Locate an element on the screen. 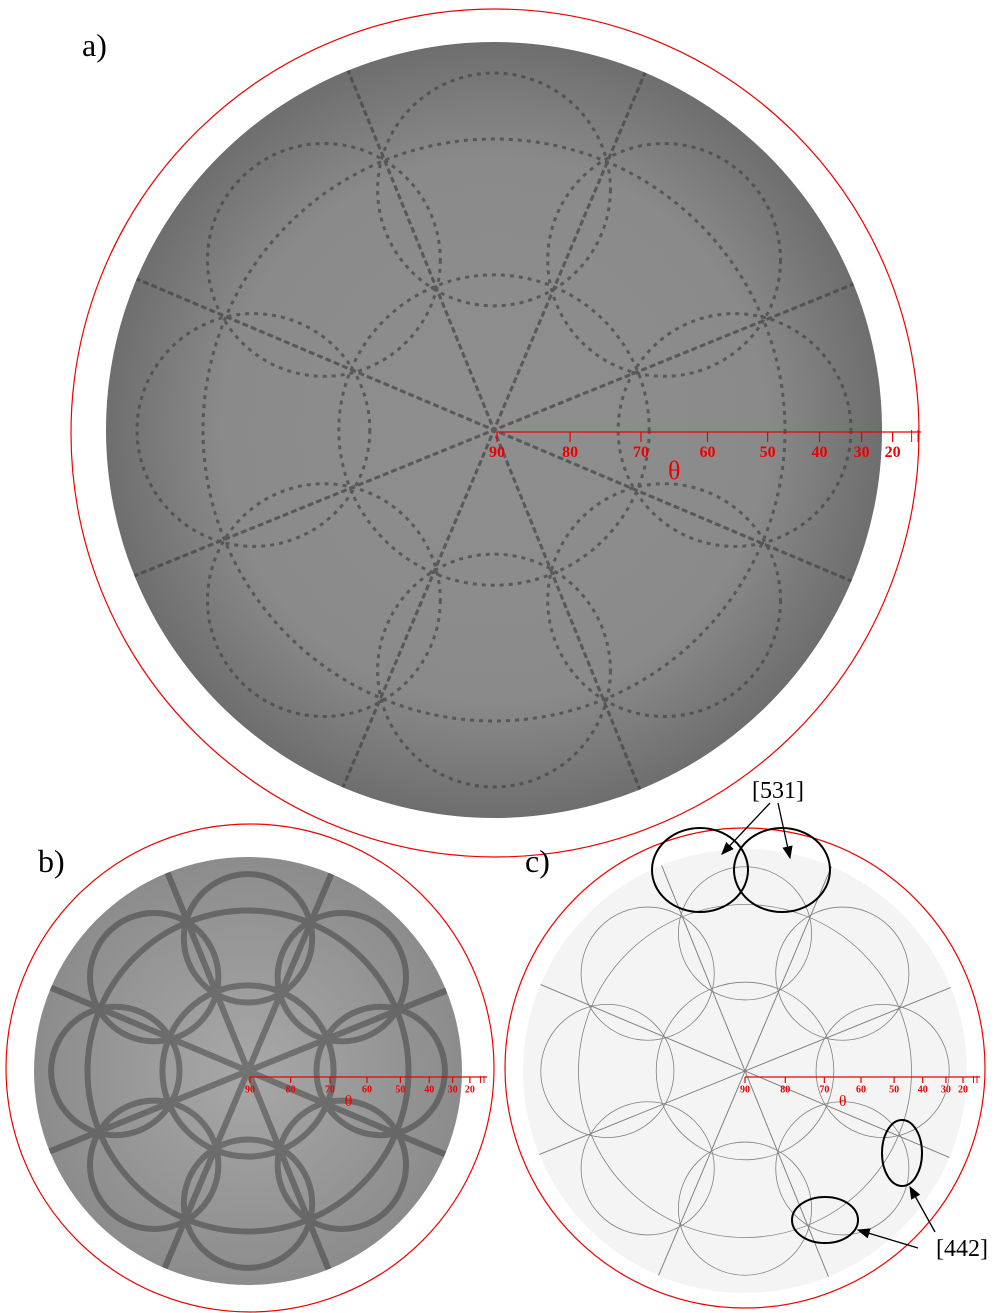  annotation-label: [531] is located at coordinates (778, 791).